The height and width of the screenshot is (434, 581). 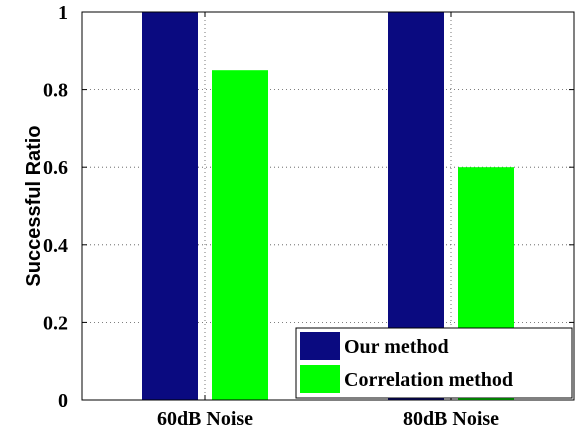 I want to click on y-tick-label: 0.4, so click(x=55, y=246).